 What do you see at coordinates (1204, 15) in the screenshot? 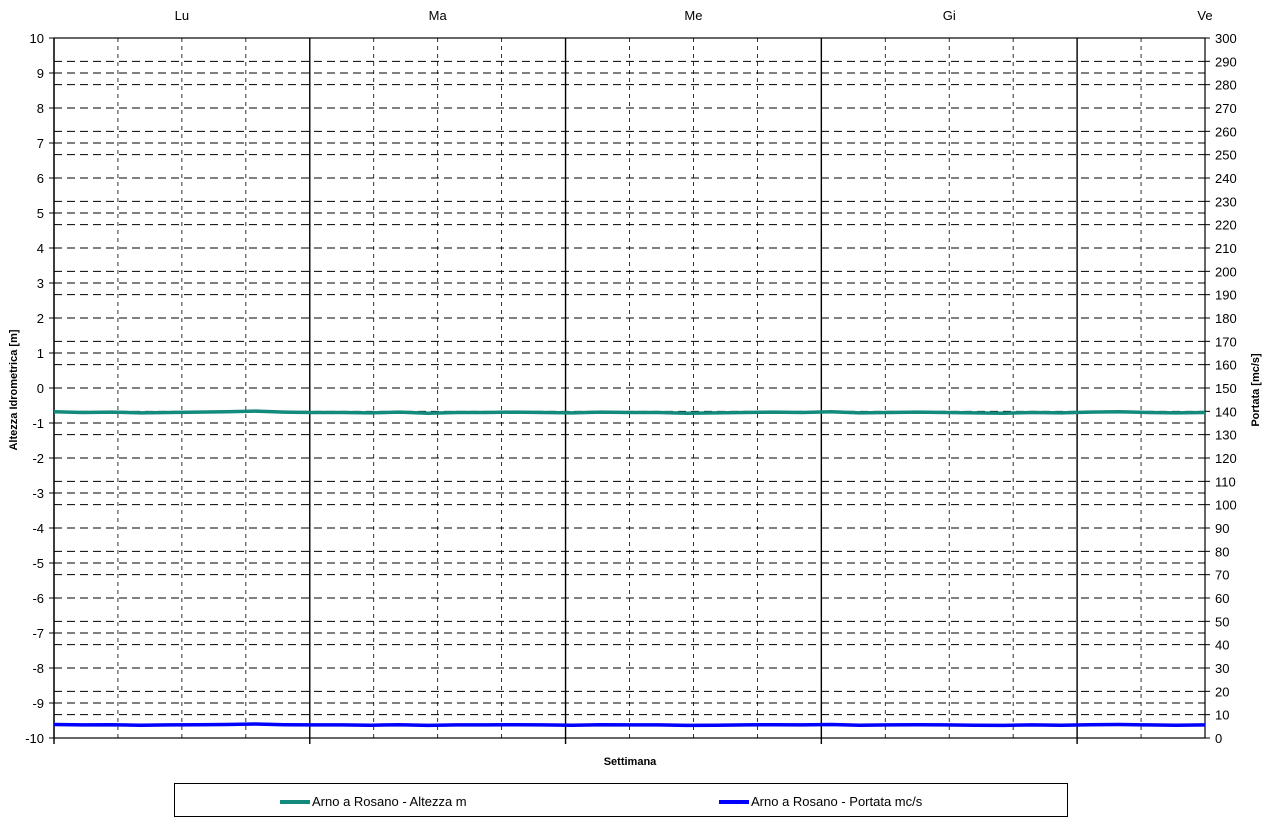
I see `day-label: Ve` at bounding box center [1204, 15].